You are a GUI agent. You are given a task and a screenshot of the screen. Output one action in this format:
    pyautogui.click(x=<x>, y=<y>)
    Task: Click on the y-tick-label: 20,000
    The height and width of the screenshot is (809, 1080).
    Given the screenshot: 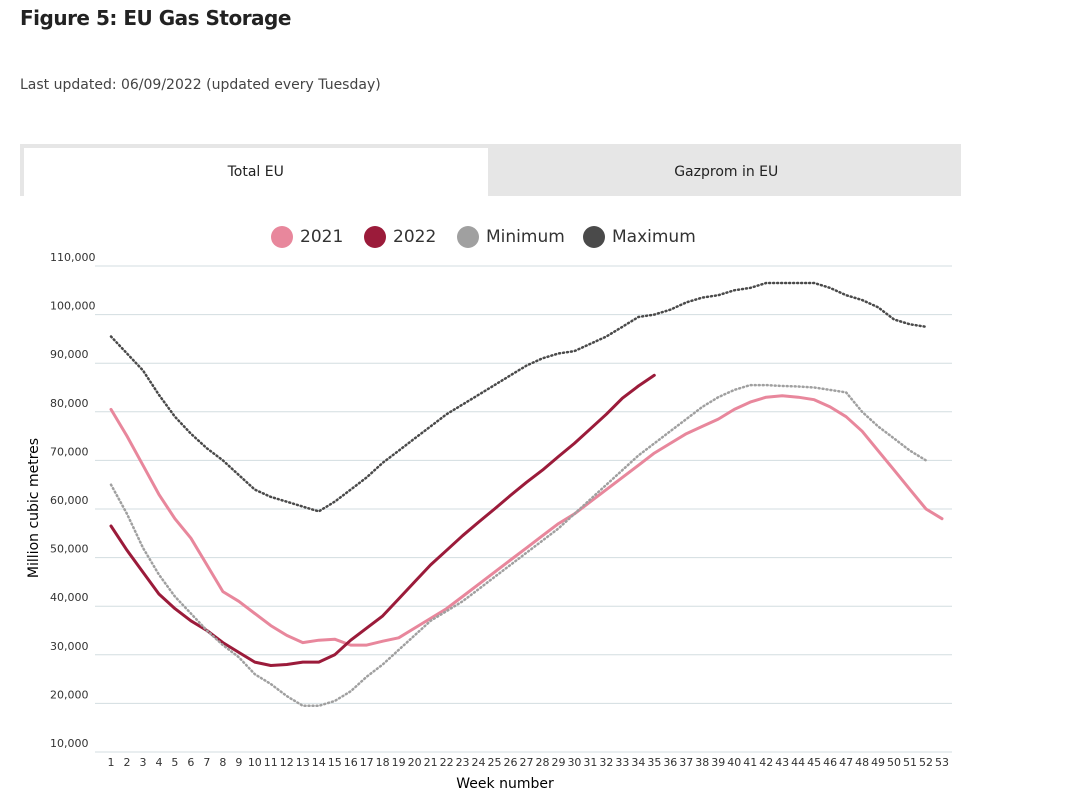 What is the action you would take?
    pyautogui.click(x=69, y=694)
    